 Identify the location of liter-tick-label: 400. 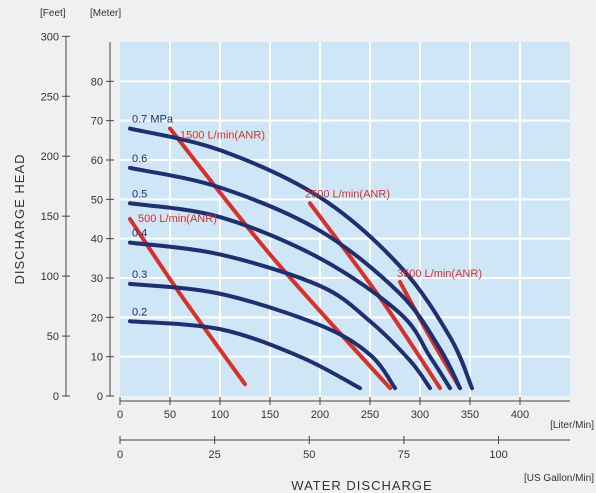
(520, 415).